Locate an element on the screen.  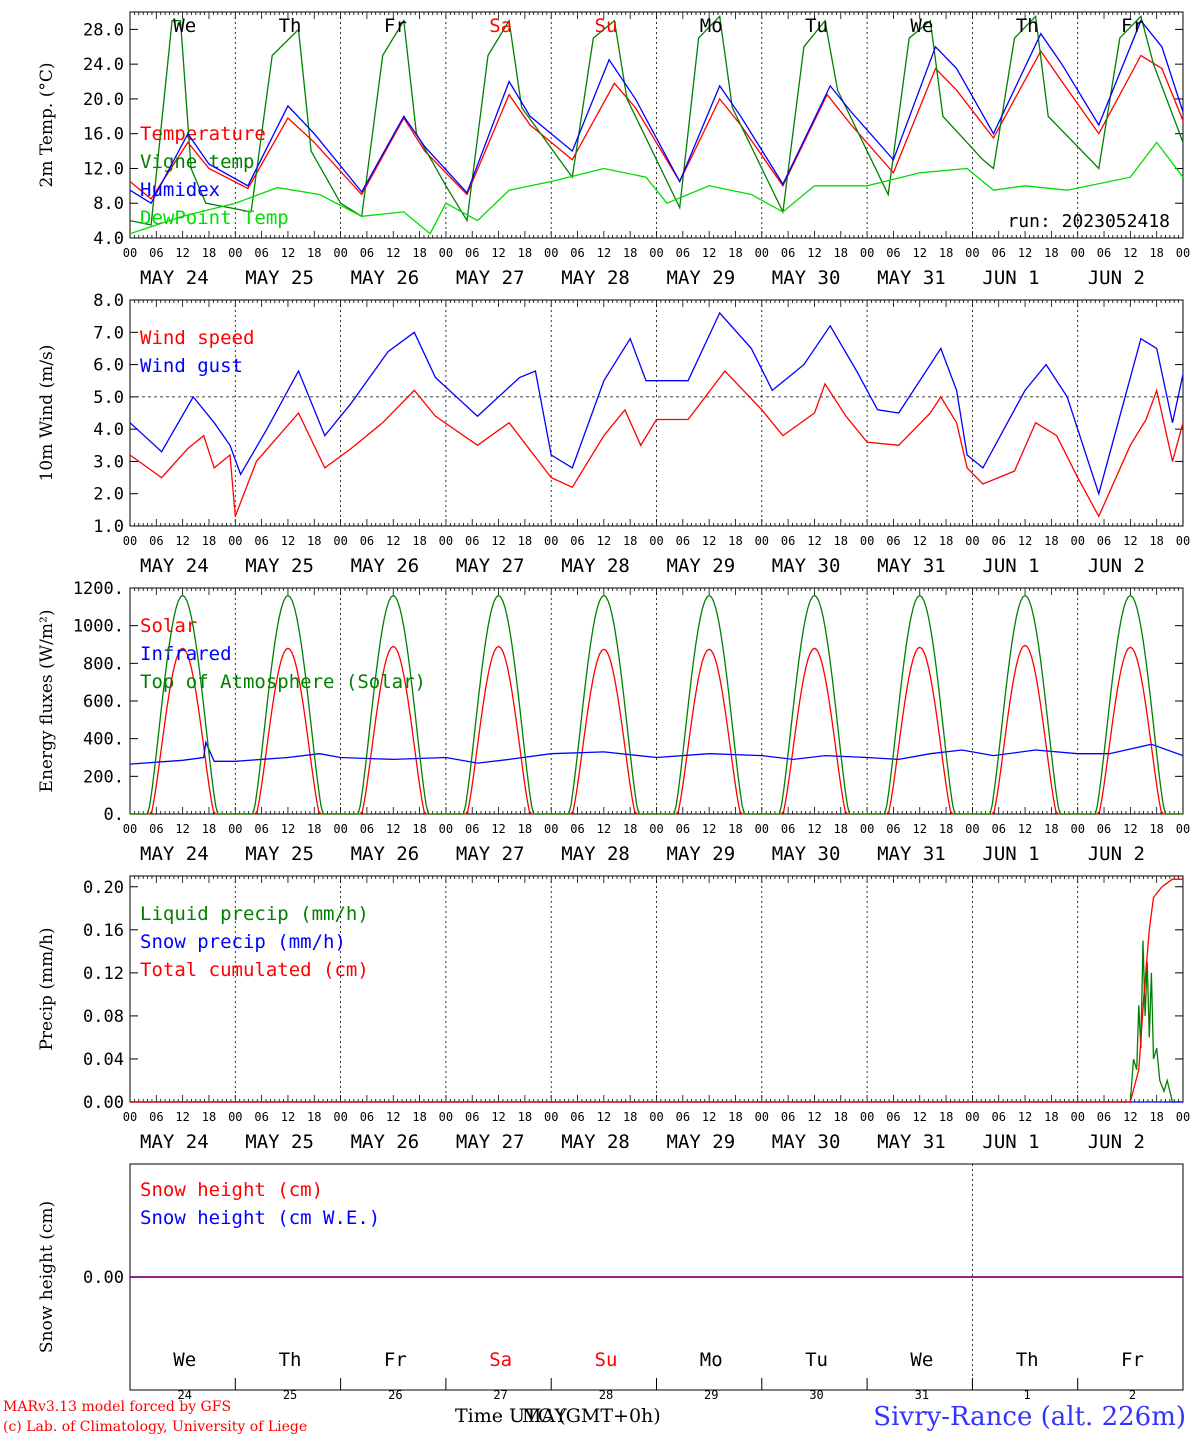
y-tick-label: 800. is located at coordinates (103, 664).